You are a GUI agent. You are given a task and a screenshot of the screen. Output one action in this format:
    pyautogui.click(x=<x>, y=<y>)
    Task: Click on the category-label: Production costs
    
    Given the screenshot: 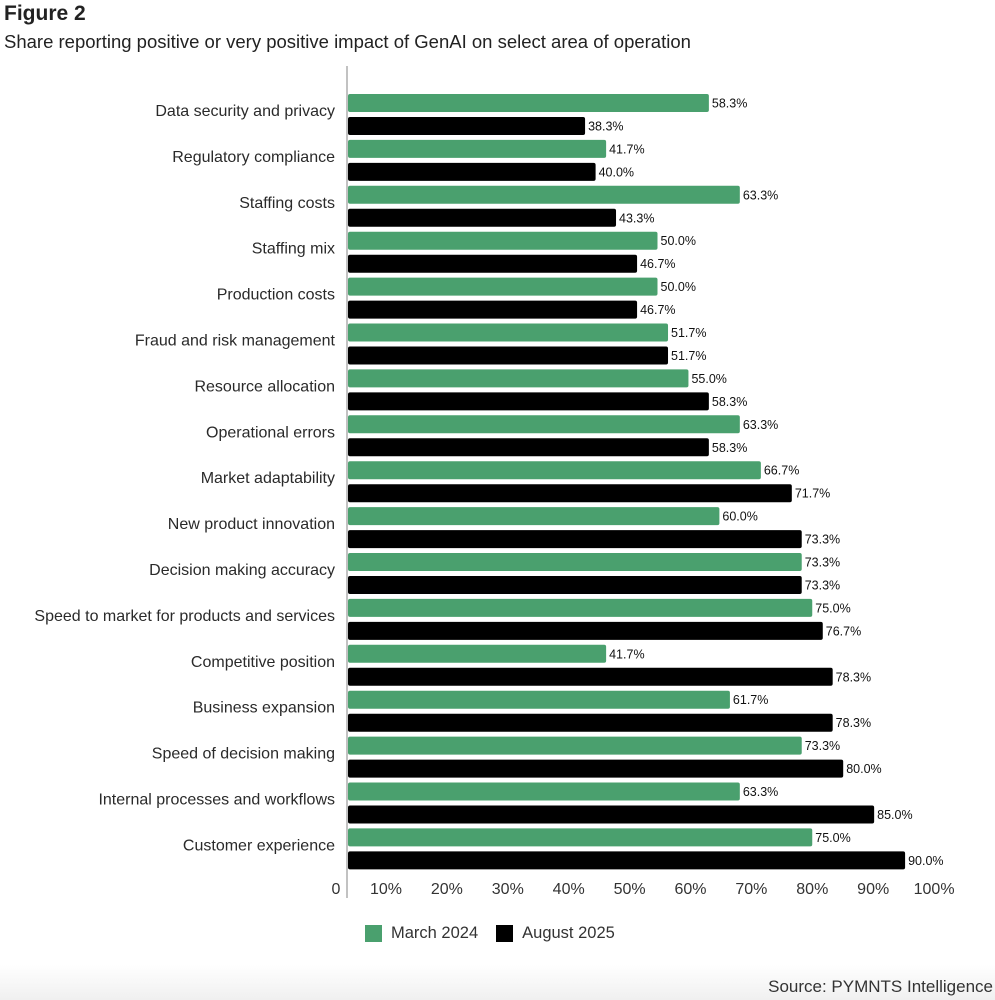 What is the action you would take?
    pyautogui.click(x=276, y=295)
    